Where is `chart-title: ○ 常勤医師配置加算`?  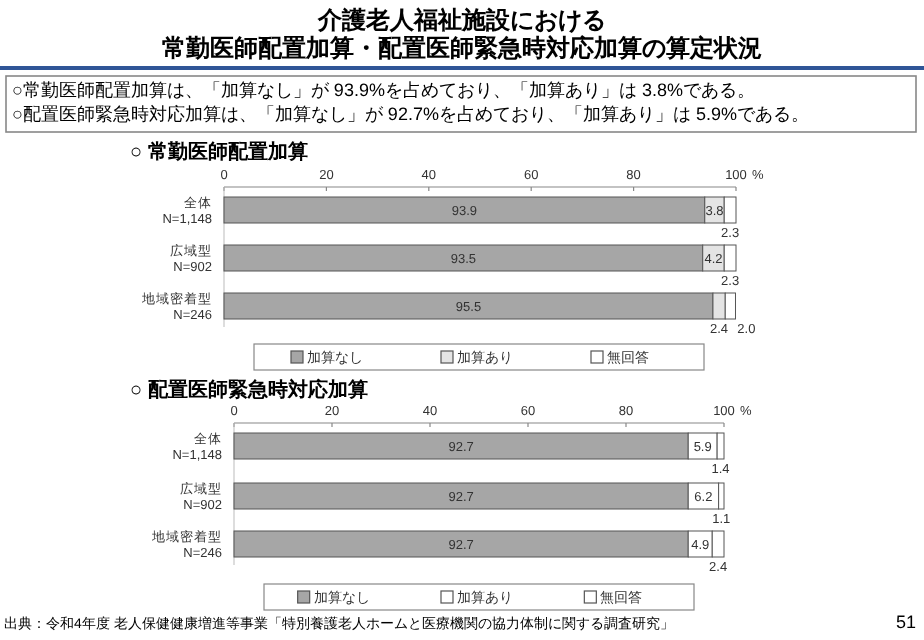
chart-title: ○ 常勤医師配置加算 is located at coordinates (219, 152).